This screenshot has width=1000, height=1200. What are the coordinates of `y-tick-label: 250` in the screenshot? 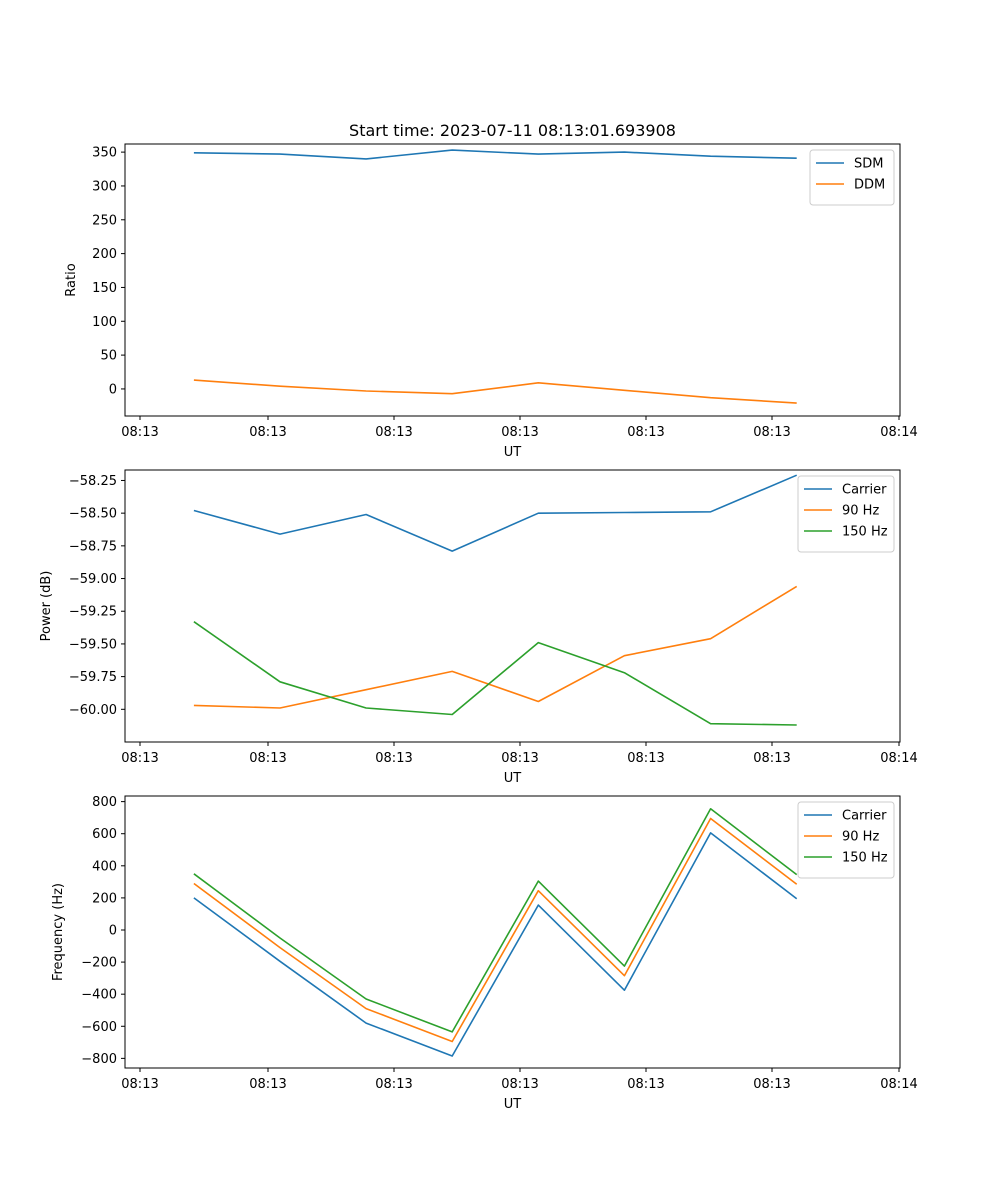 It's located at (104, 220).